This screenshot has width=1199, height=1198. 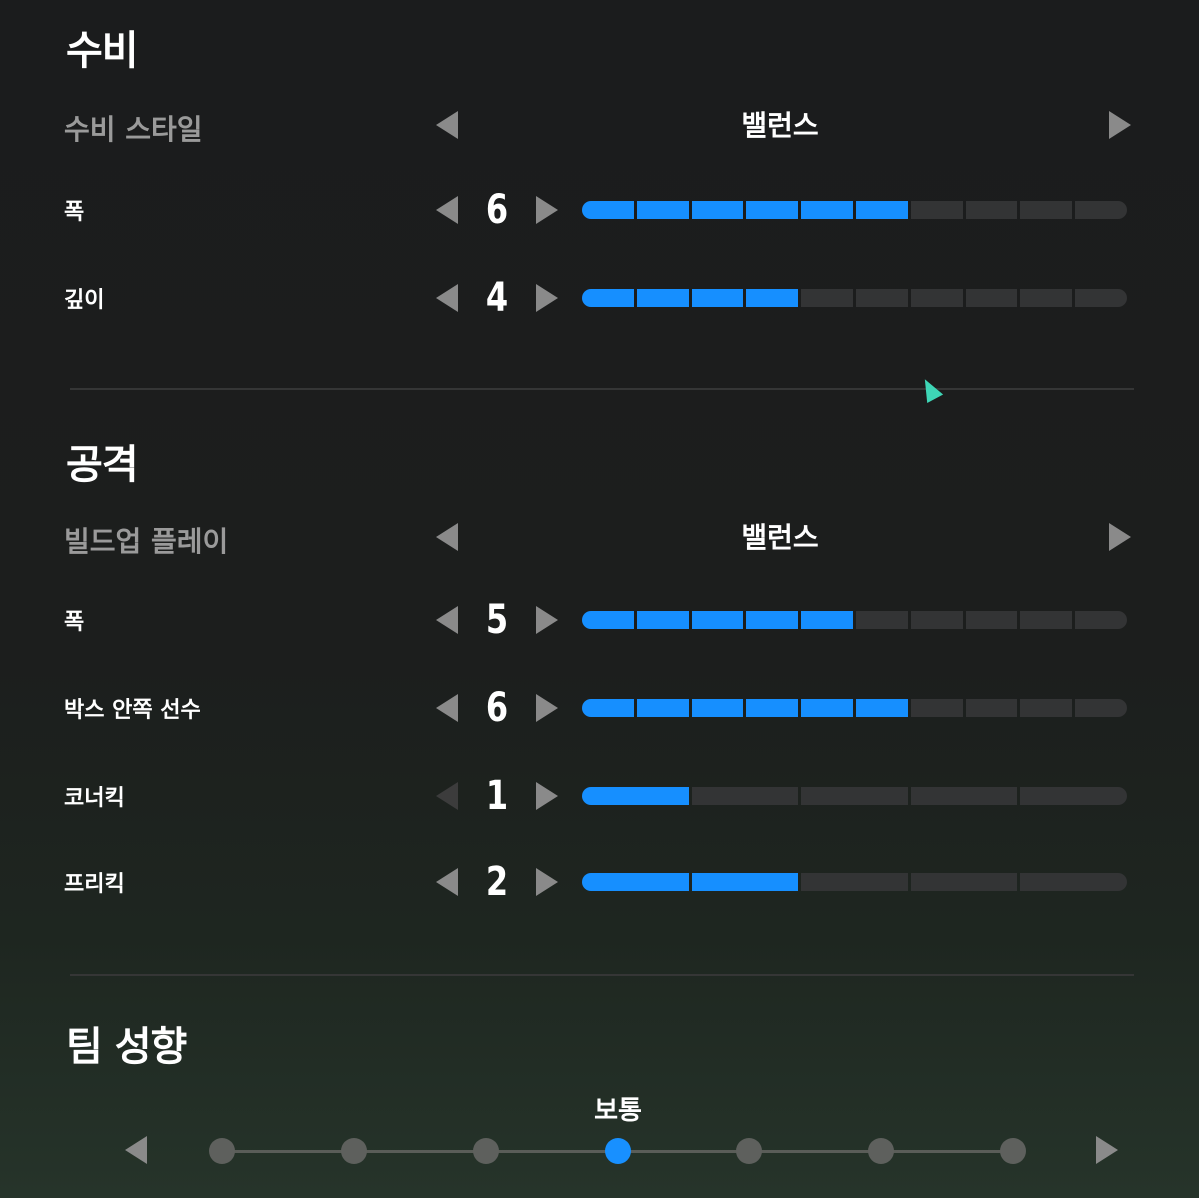 What do you see at coordinates (1120, 537) in the screenshot?
I see `attack-style-next-icon` at bounding box center [1120, 537].